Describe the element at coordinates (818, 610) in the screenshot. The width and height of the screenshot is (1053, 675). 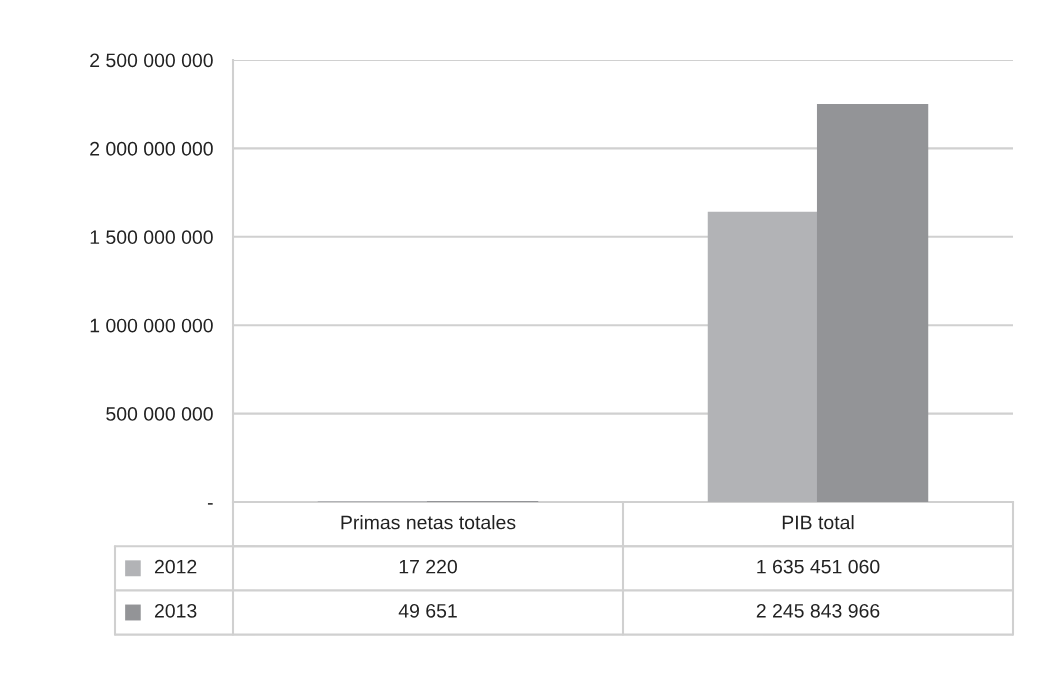
I see `data-label: 2 245 843 966` at that location.